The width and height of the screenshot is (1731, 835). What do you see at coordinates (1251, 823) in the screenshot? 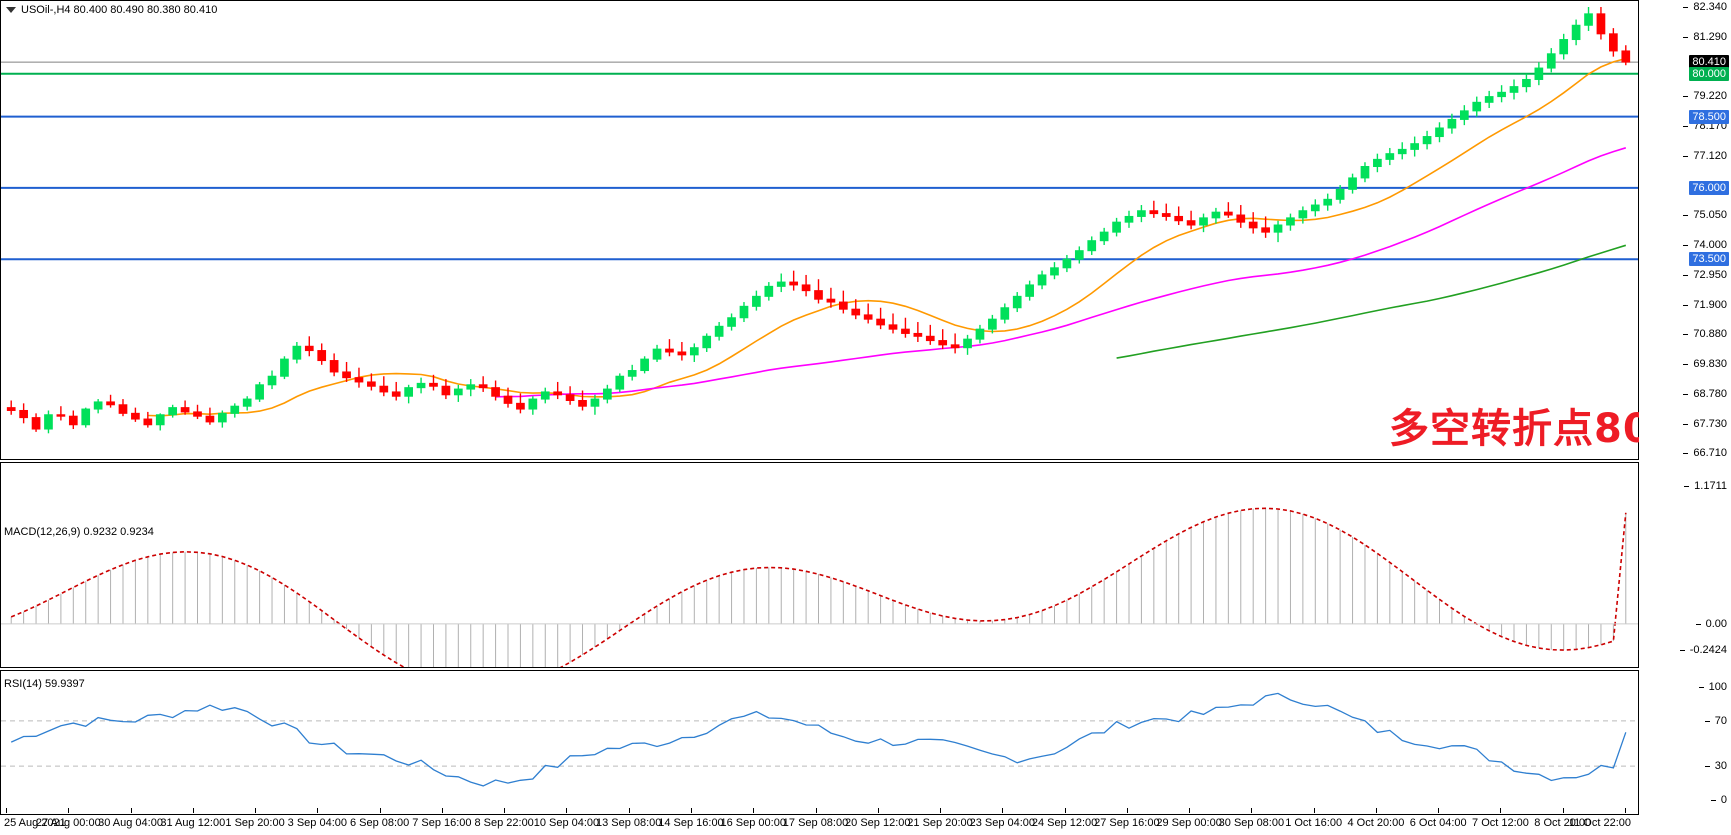
I see `time-axis-label: 30 Sep 08:00` at bounding box center [1251, 823].